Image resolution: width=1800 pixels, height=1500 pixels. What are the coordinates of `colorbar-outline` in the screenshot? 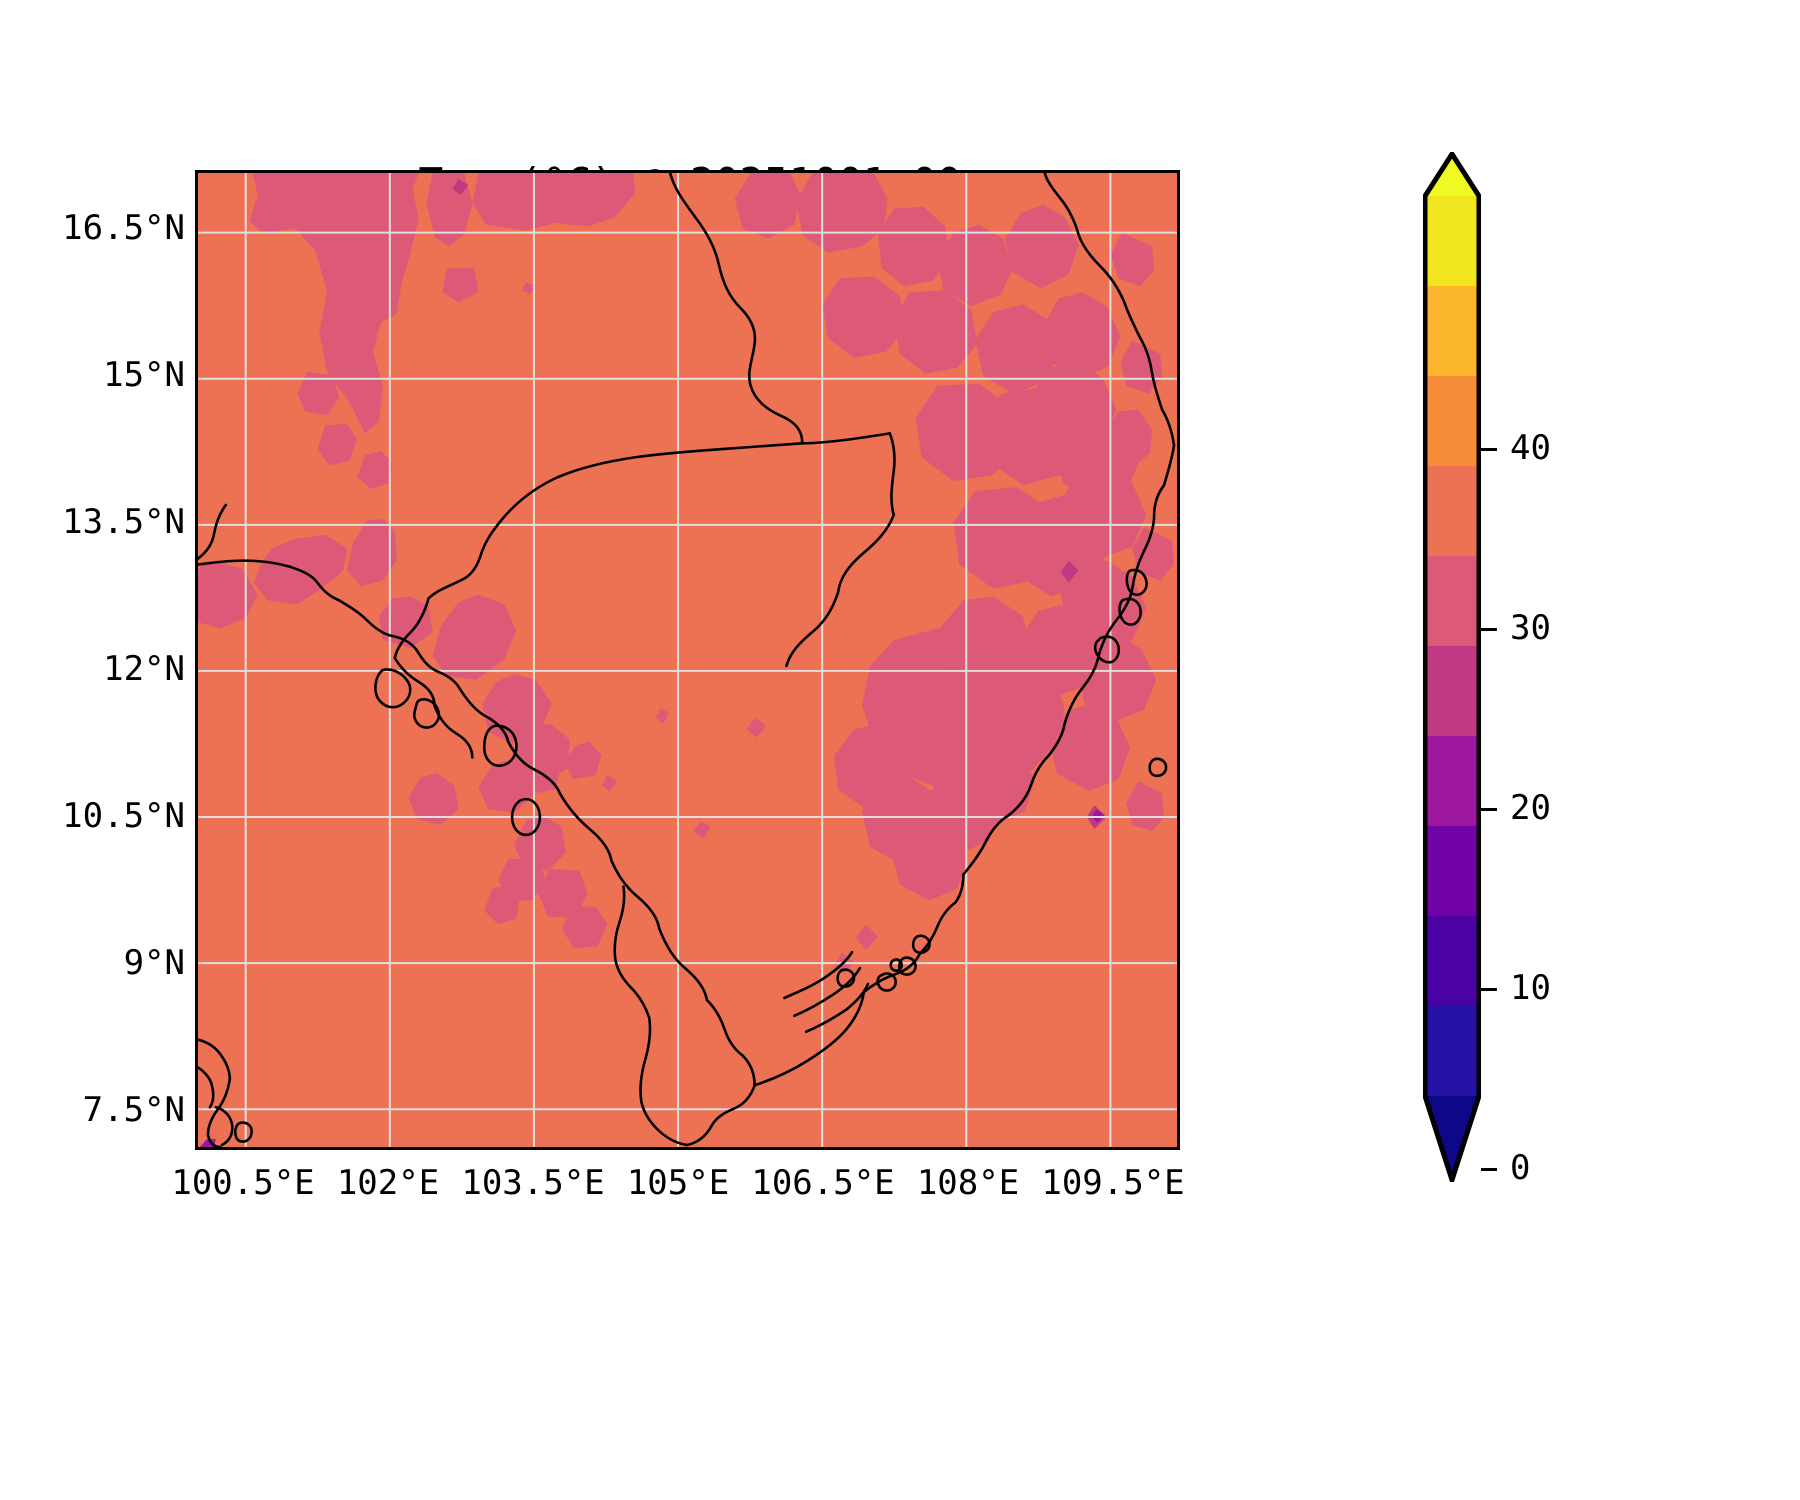 It's located at (1452, 667).